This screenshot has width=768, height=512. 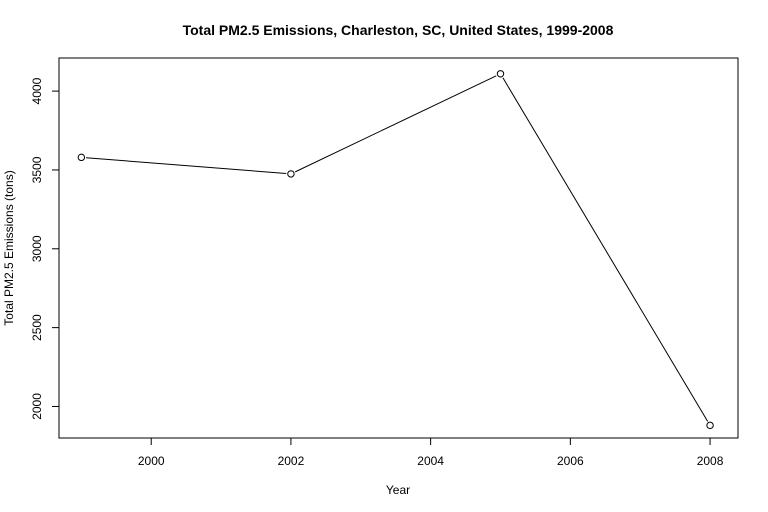 I want to click on data-point-2008, so click(x=710, y=425).